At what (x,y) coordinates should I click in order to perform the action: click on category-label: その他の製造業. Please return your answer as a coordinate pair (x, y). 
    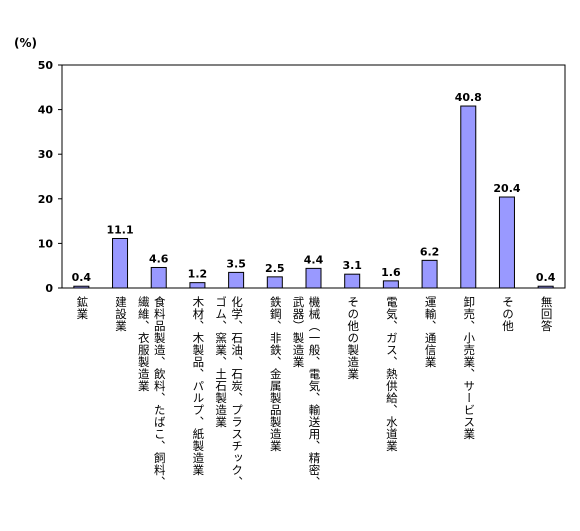
    Looking at the image, I should click on (353, 338).